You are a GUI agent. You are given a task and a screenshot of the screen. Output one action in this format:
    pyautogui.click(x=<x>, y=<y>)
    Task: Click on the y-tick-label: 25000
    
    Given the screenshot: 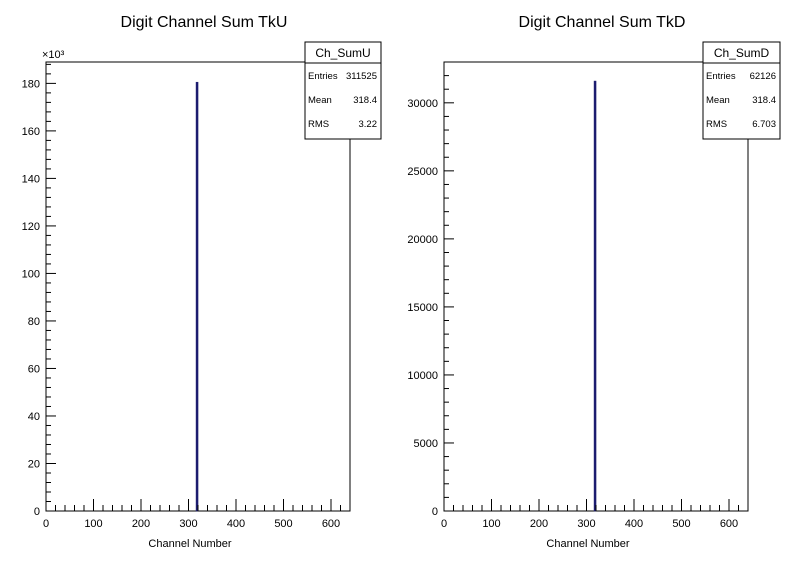 What is the action you would take?
    pyautogui.click(x=422, y=172)
    